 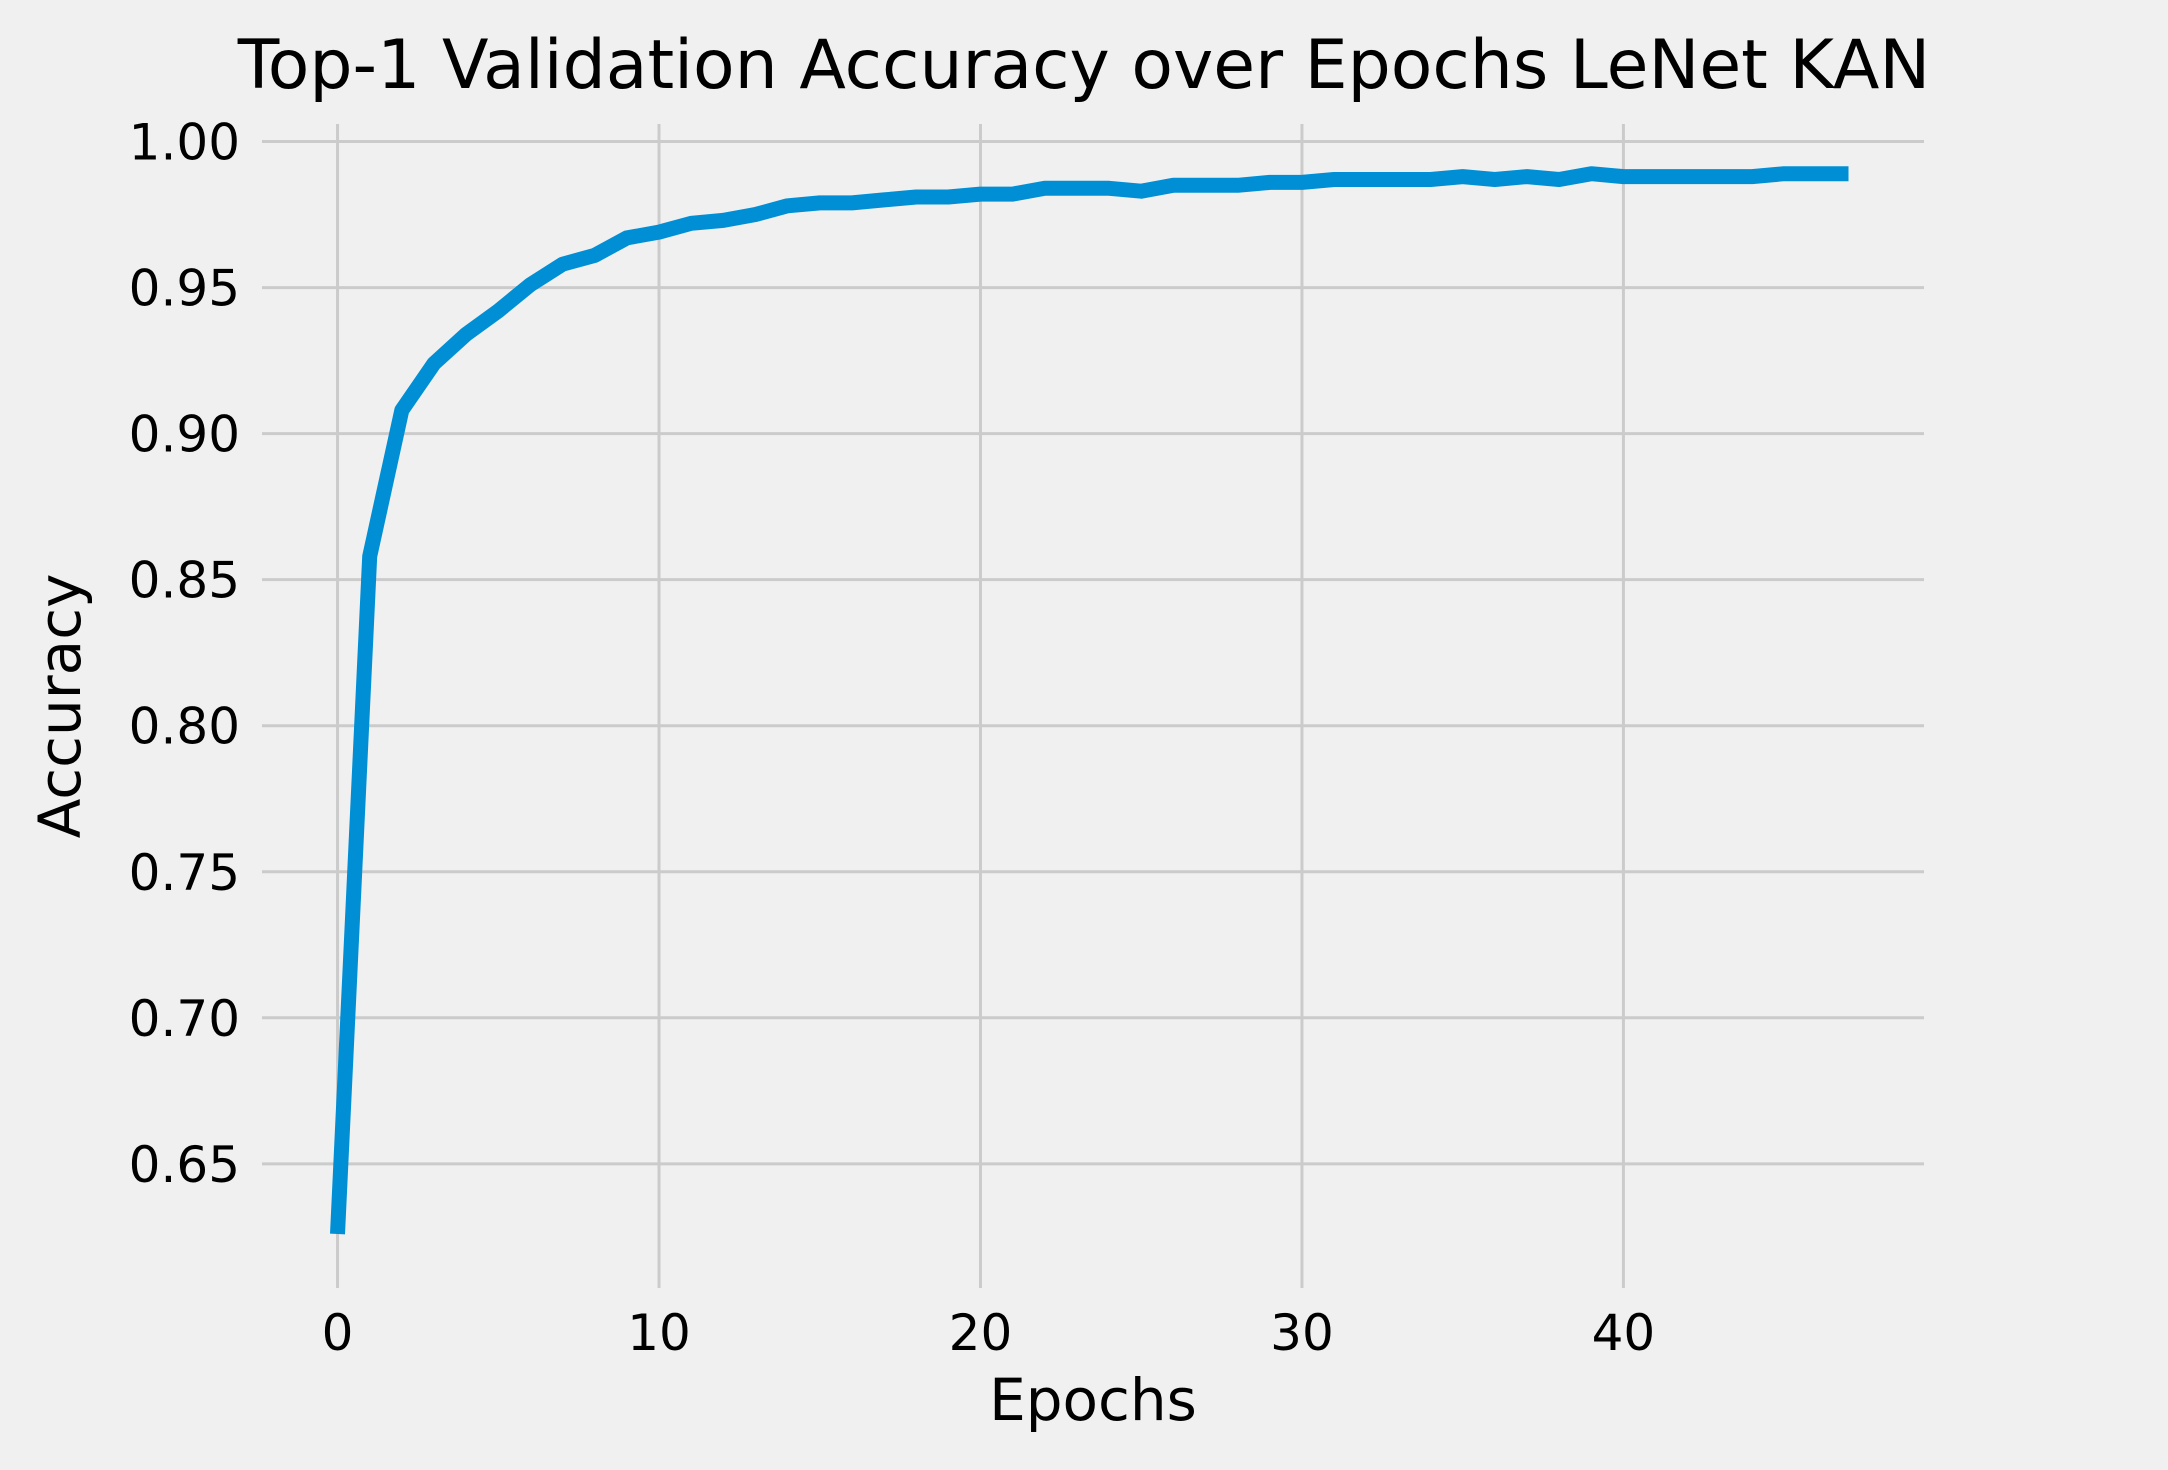 What do you see at coordinates (60, 706) in the screenshot?
I see `y-axis-label: Accuracy` at bounding box center [60, 706].